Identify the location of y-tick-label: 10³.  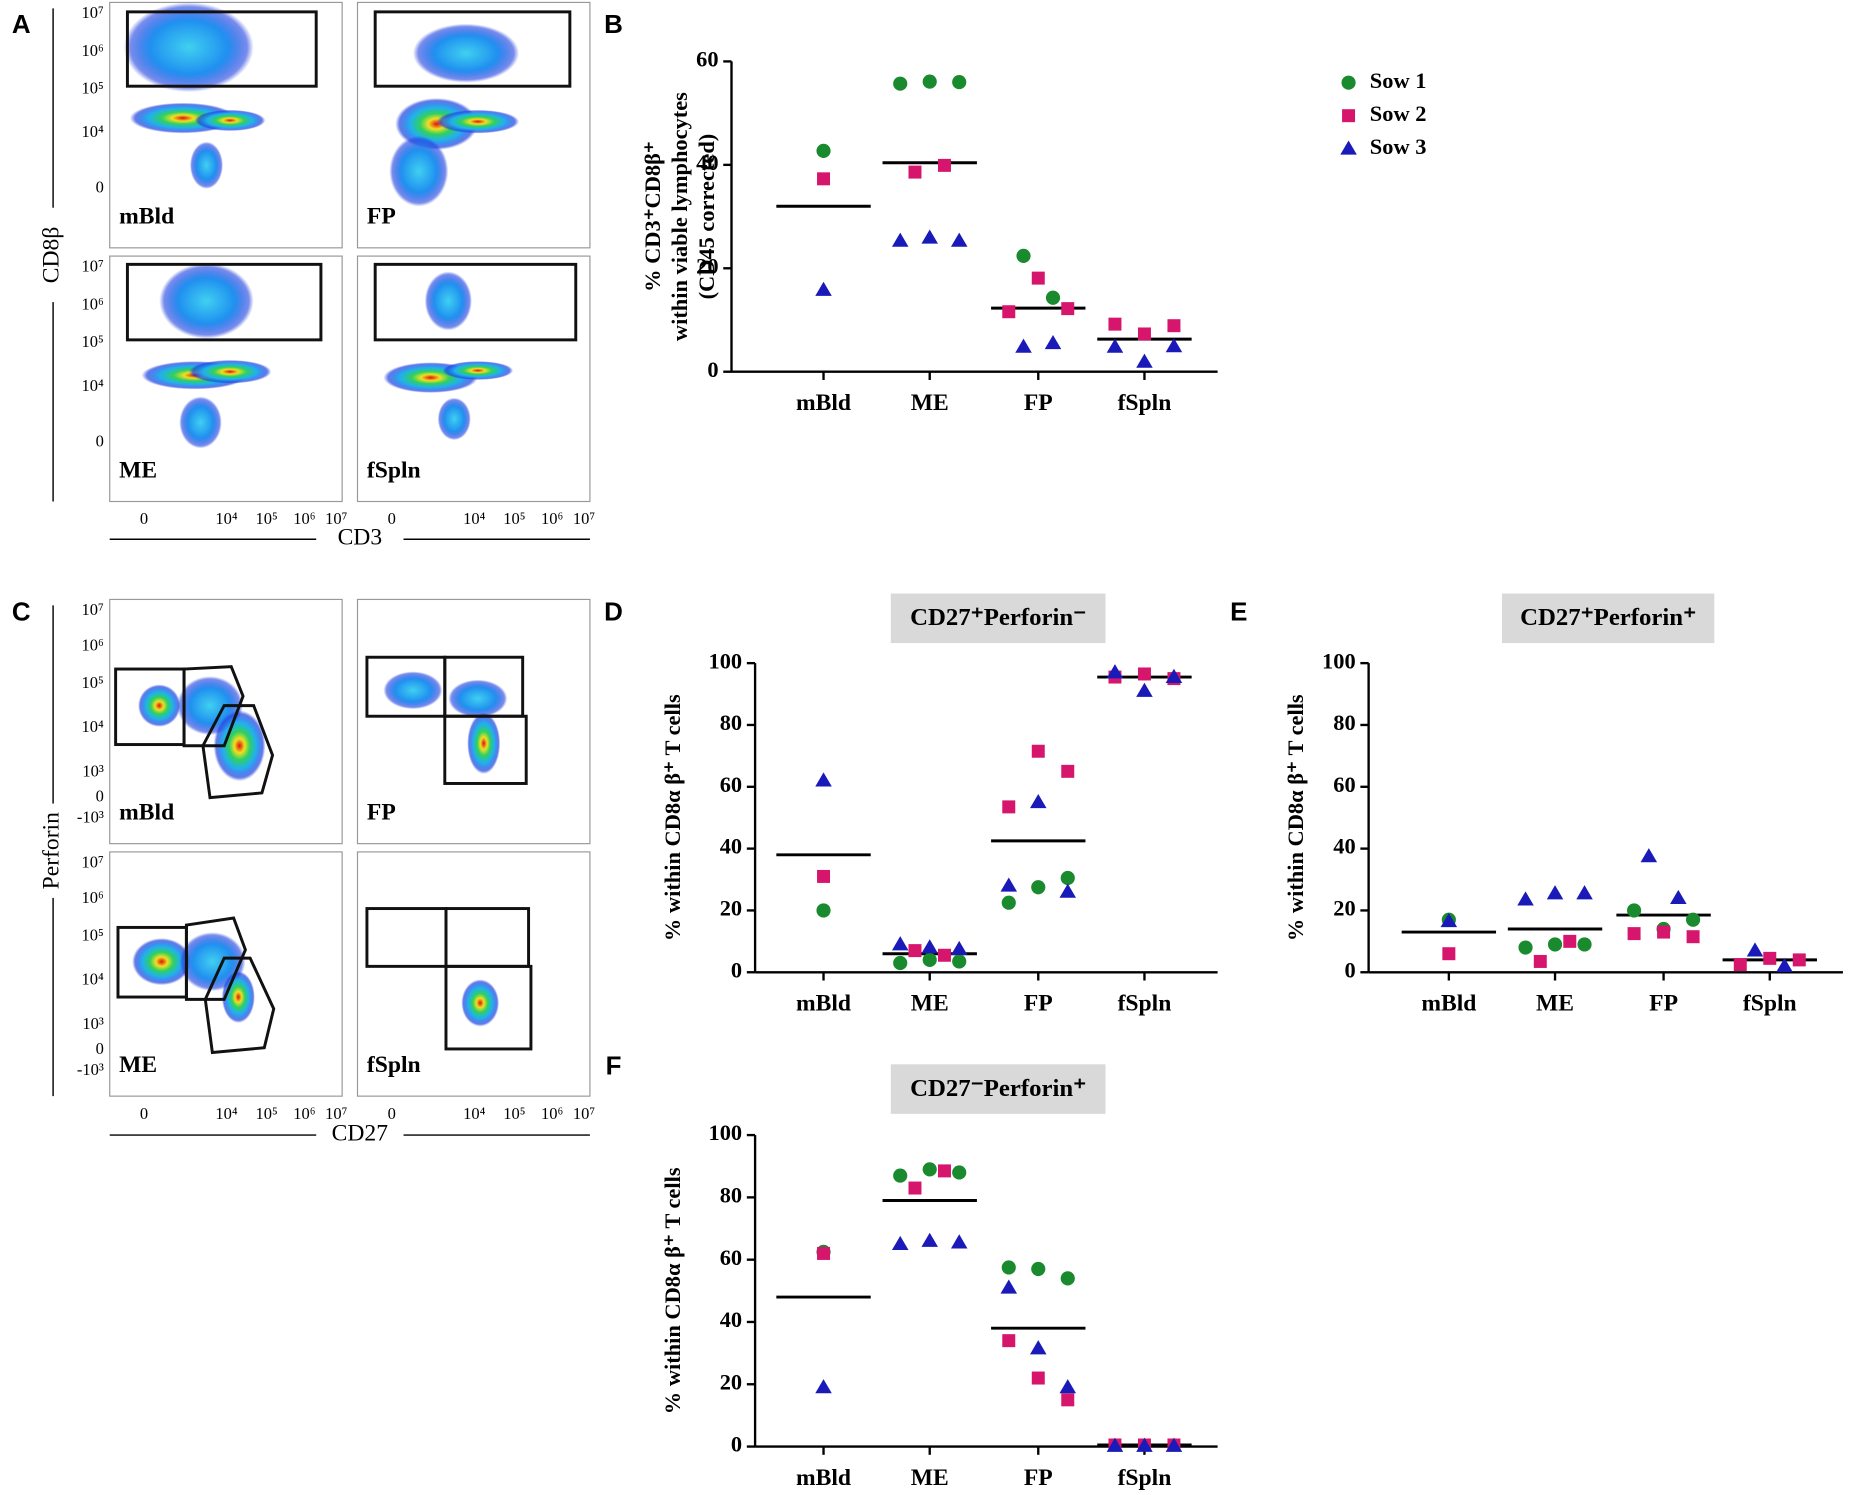
(92, 771).